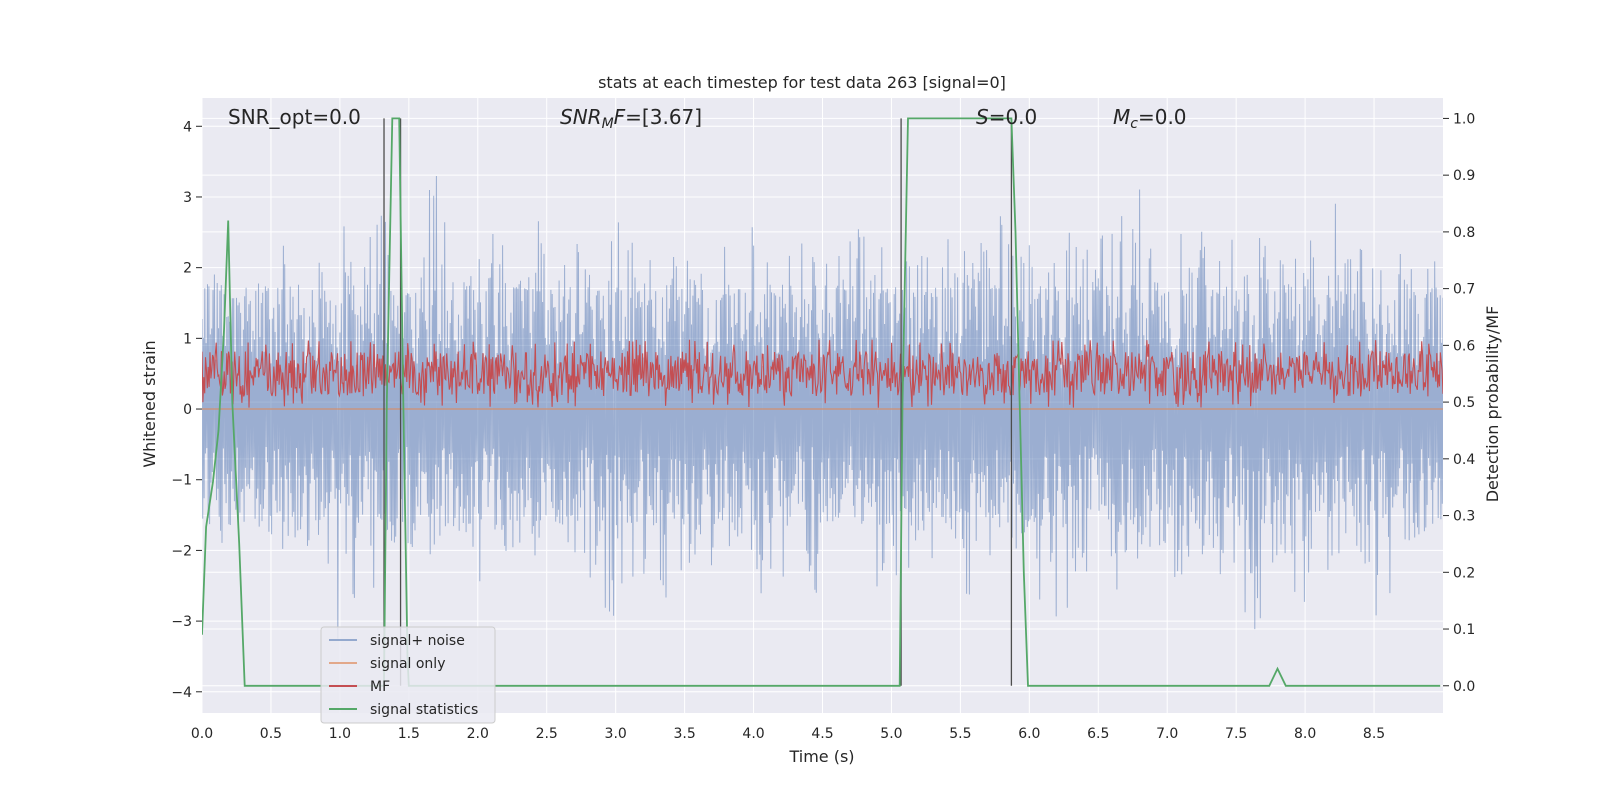 This screenshot has height=804, width=1600. What do you see at coordinates (407, 664) in the screenshot?
I see `legend-label-signal-only: signal only` at bounding box center [407, 664].